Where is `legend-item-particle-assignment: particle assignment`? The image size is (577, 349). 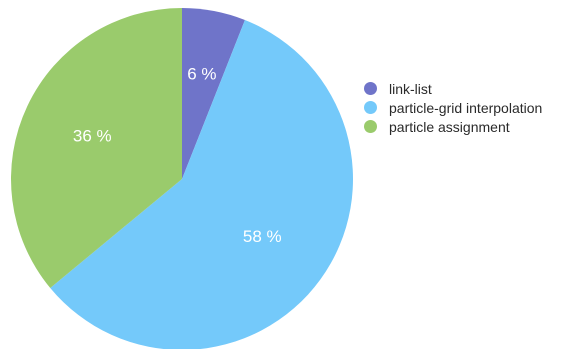 legend-item-particle-assignment: particle assignment is located at coordinates (453, 126).